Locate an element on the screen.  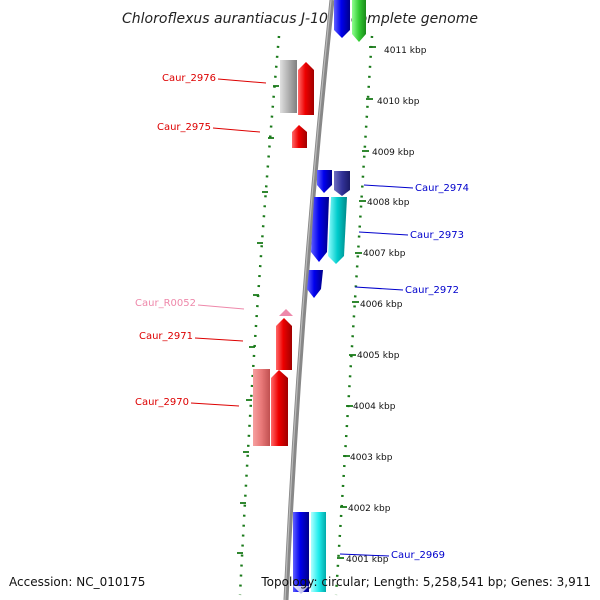
gene-label-caur-2971: Caur_2971 is located at coordinates (166, 336).